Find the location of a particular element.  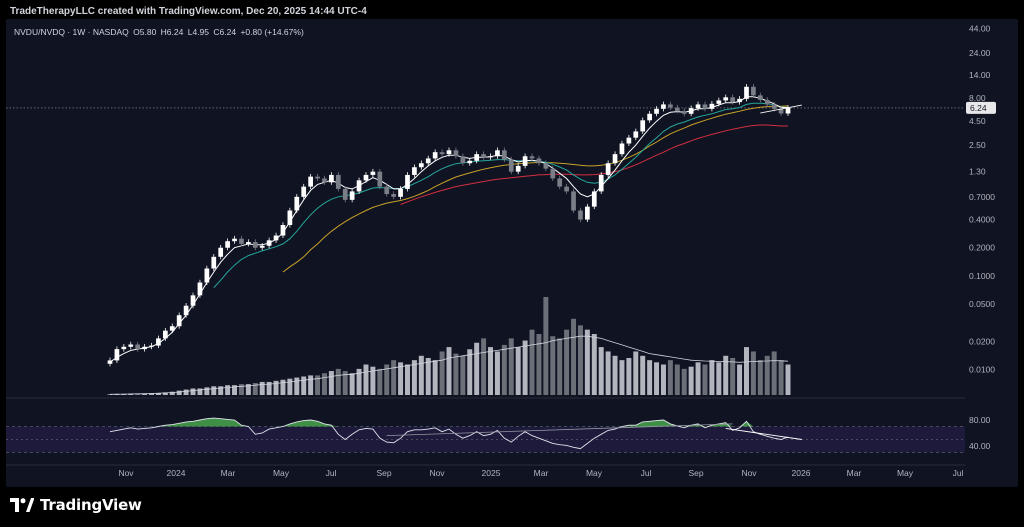

tradingview-logo: TradingView is located at coordinates (76, 505).